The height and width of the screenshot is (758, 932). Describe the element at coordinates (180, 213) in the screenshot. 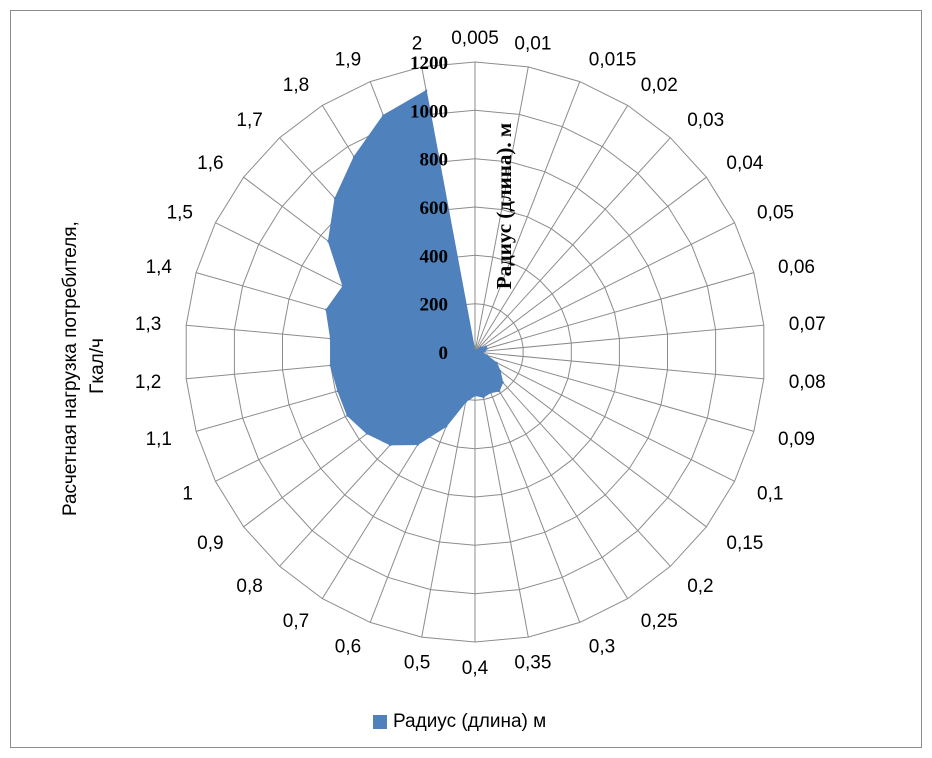

I see `category-label-28: 1,5` at that location.